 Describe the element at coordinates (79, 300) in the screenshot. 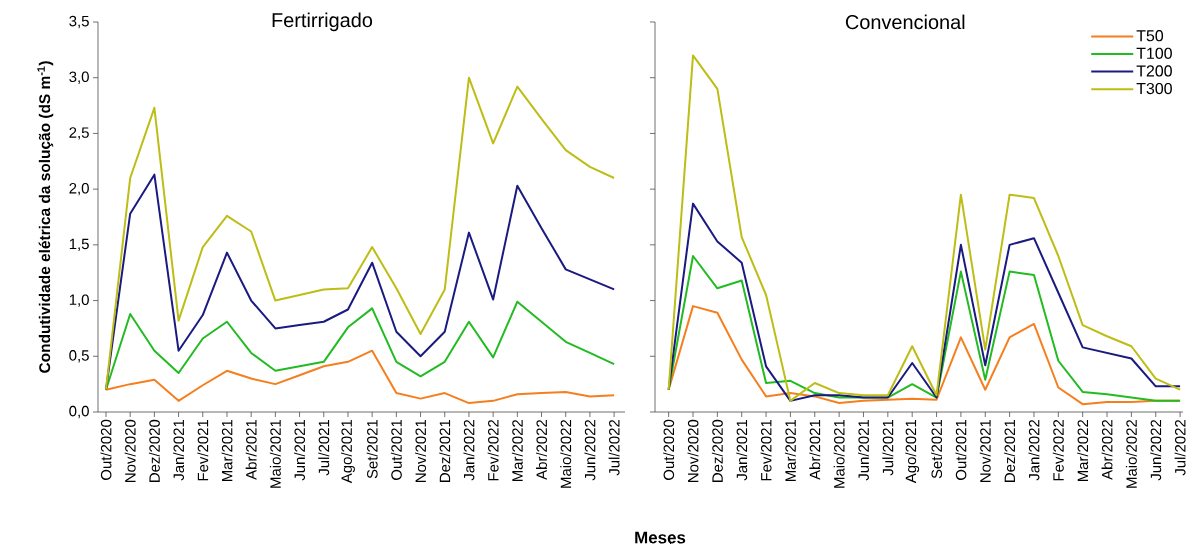

I see `y-tick-label: 1,0` at that location.